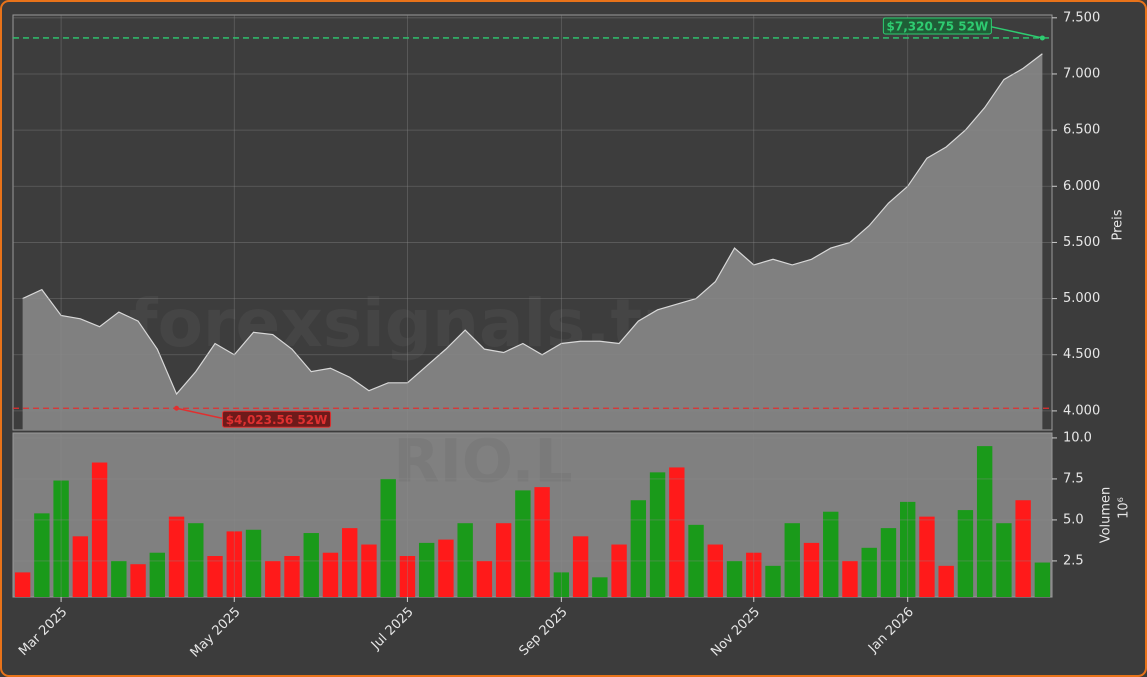 The image size is (1147, 677). Describe the element at coordinates (1081, 410) in the screenshot. I see `y-tick-label: 4.000` at that location.